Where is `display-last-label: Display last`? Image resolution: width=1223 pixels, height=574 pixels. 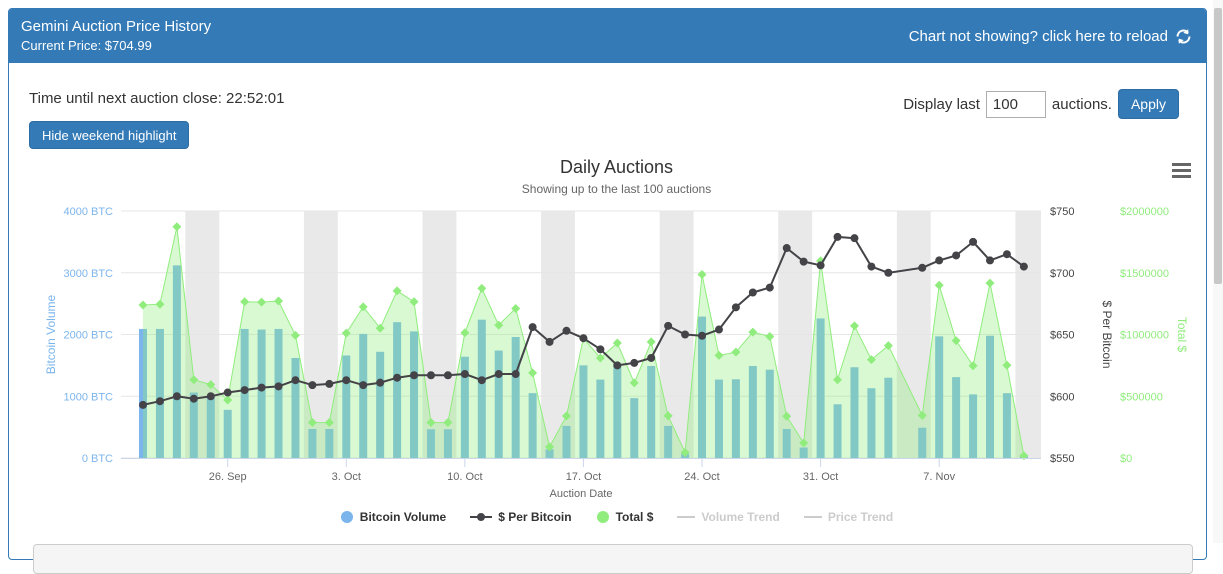 display-last-label: Display last is located at coordinates (941, 104).